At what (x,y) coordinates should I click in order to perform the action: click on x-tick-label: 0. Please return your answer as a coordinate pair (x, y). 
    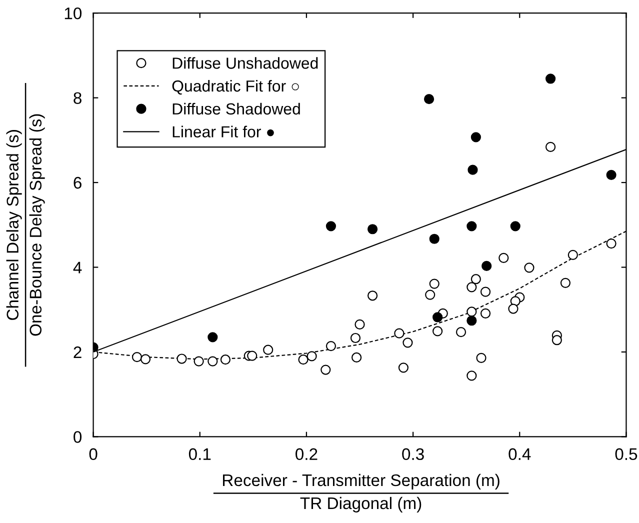
    Looking at the image, I should click on (93, 454).